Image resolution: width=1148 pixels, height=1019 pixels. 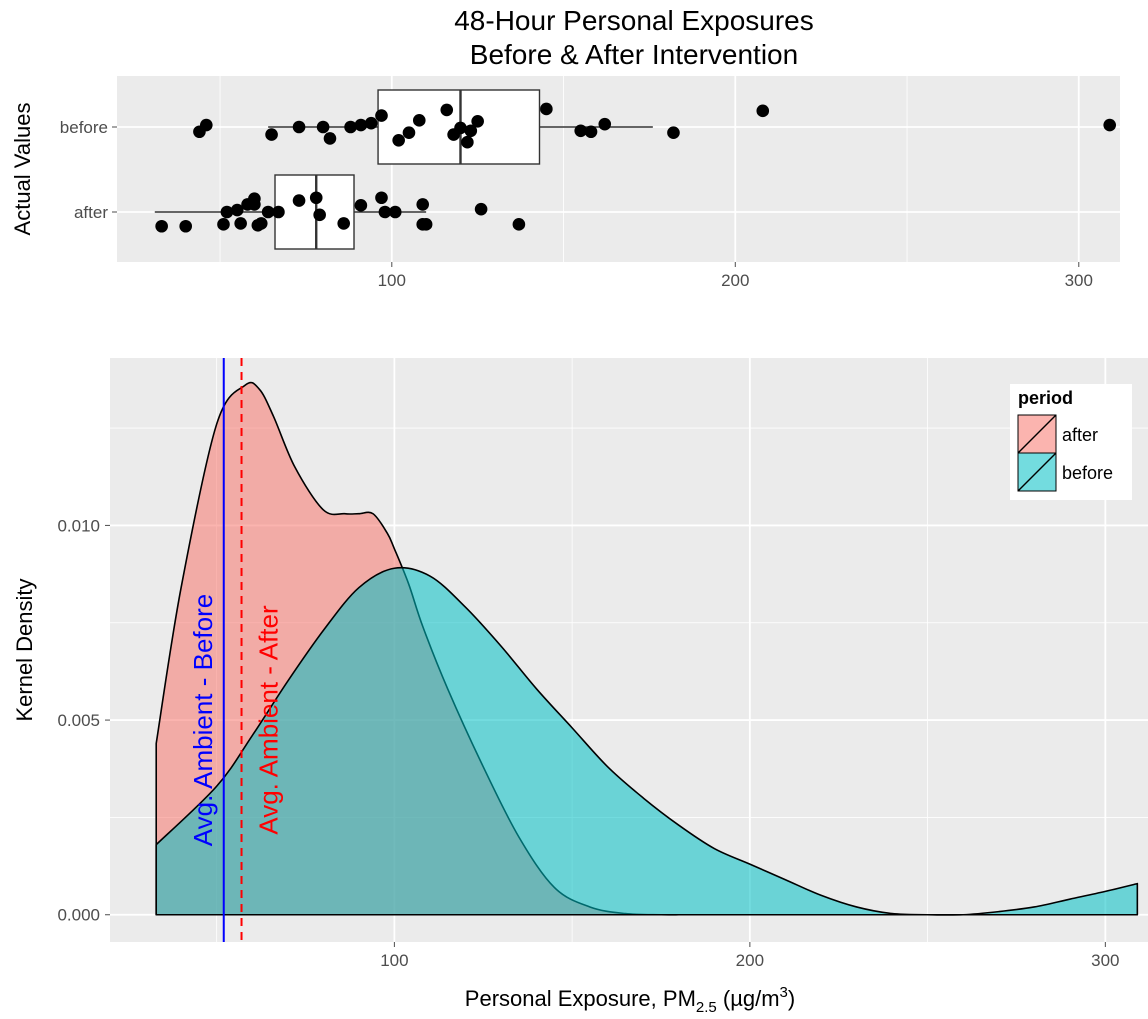 What do you see at coordinates (1087, 473) in the screenshot?
I see `legend-label-before: before` at bounding box center [1087, 473].